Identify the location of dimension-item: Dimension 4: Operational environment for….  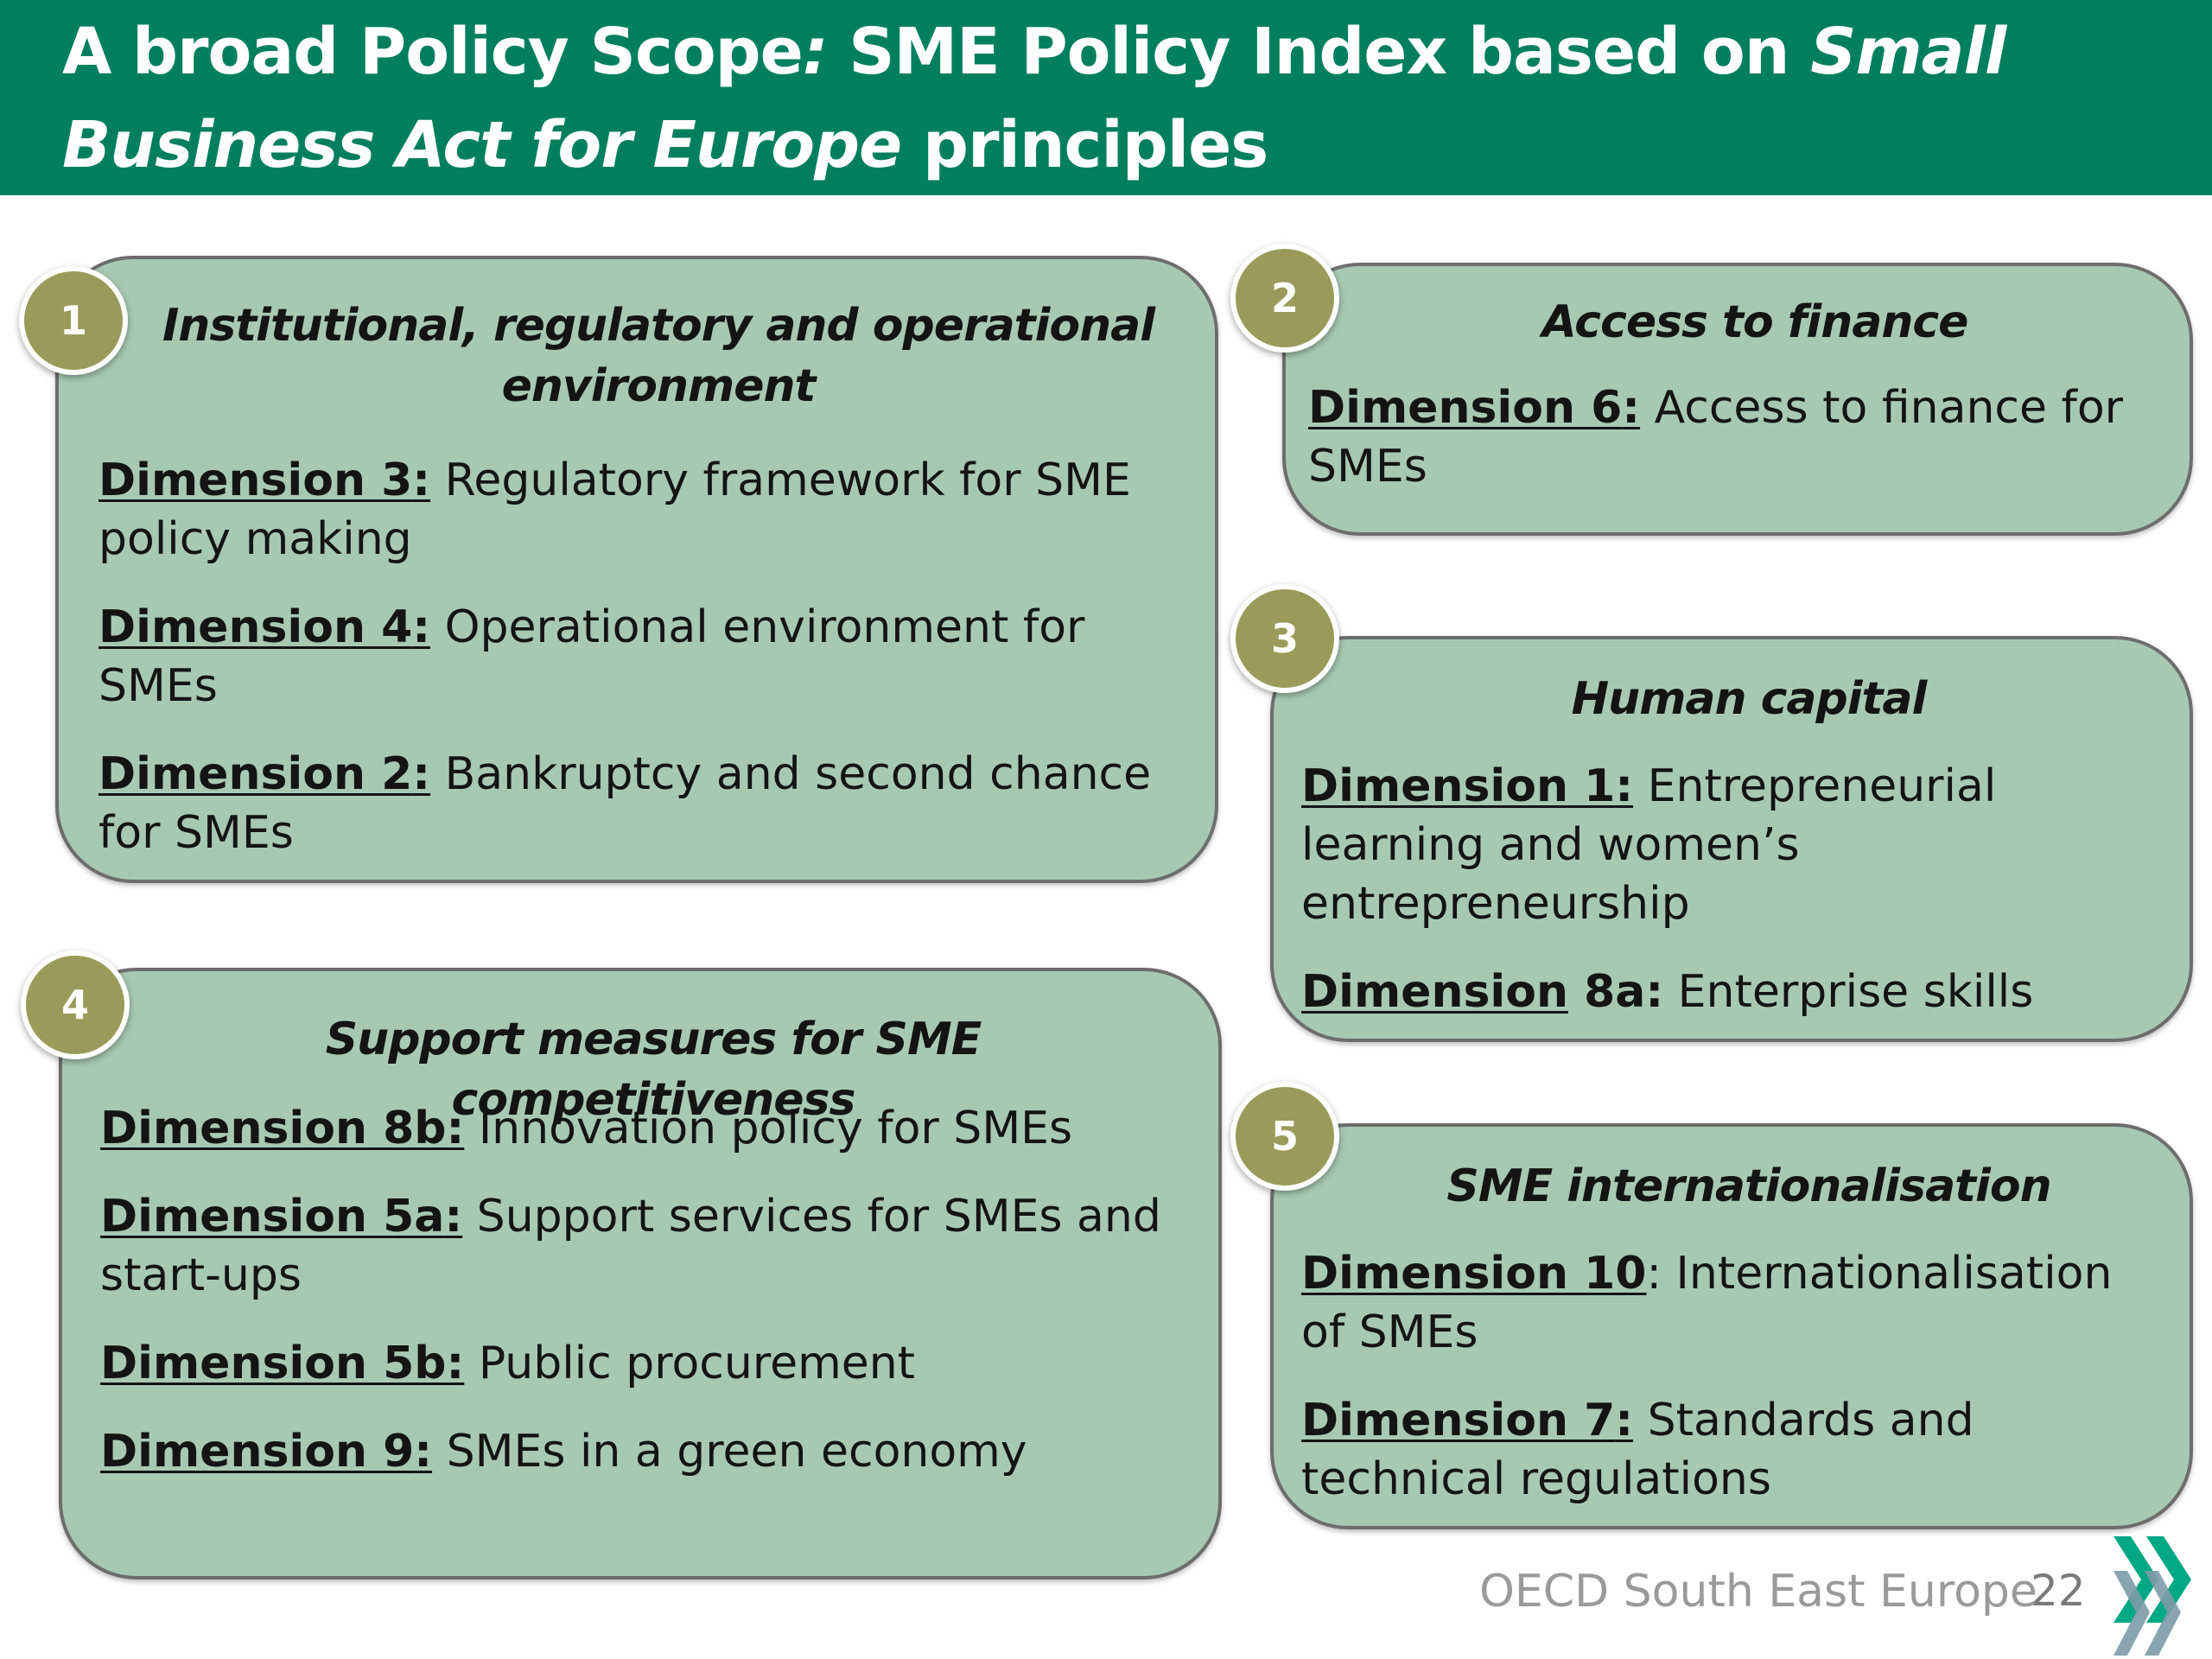
(639, 656).